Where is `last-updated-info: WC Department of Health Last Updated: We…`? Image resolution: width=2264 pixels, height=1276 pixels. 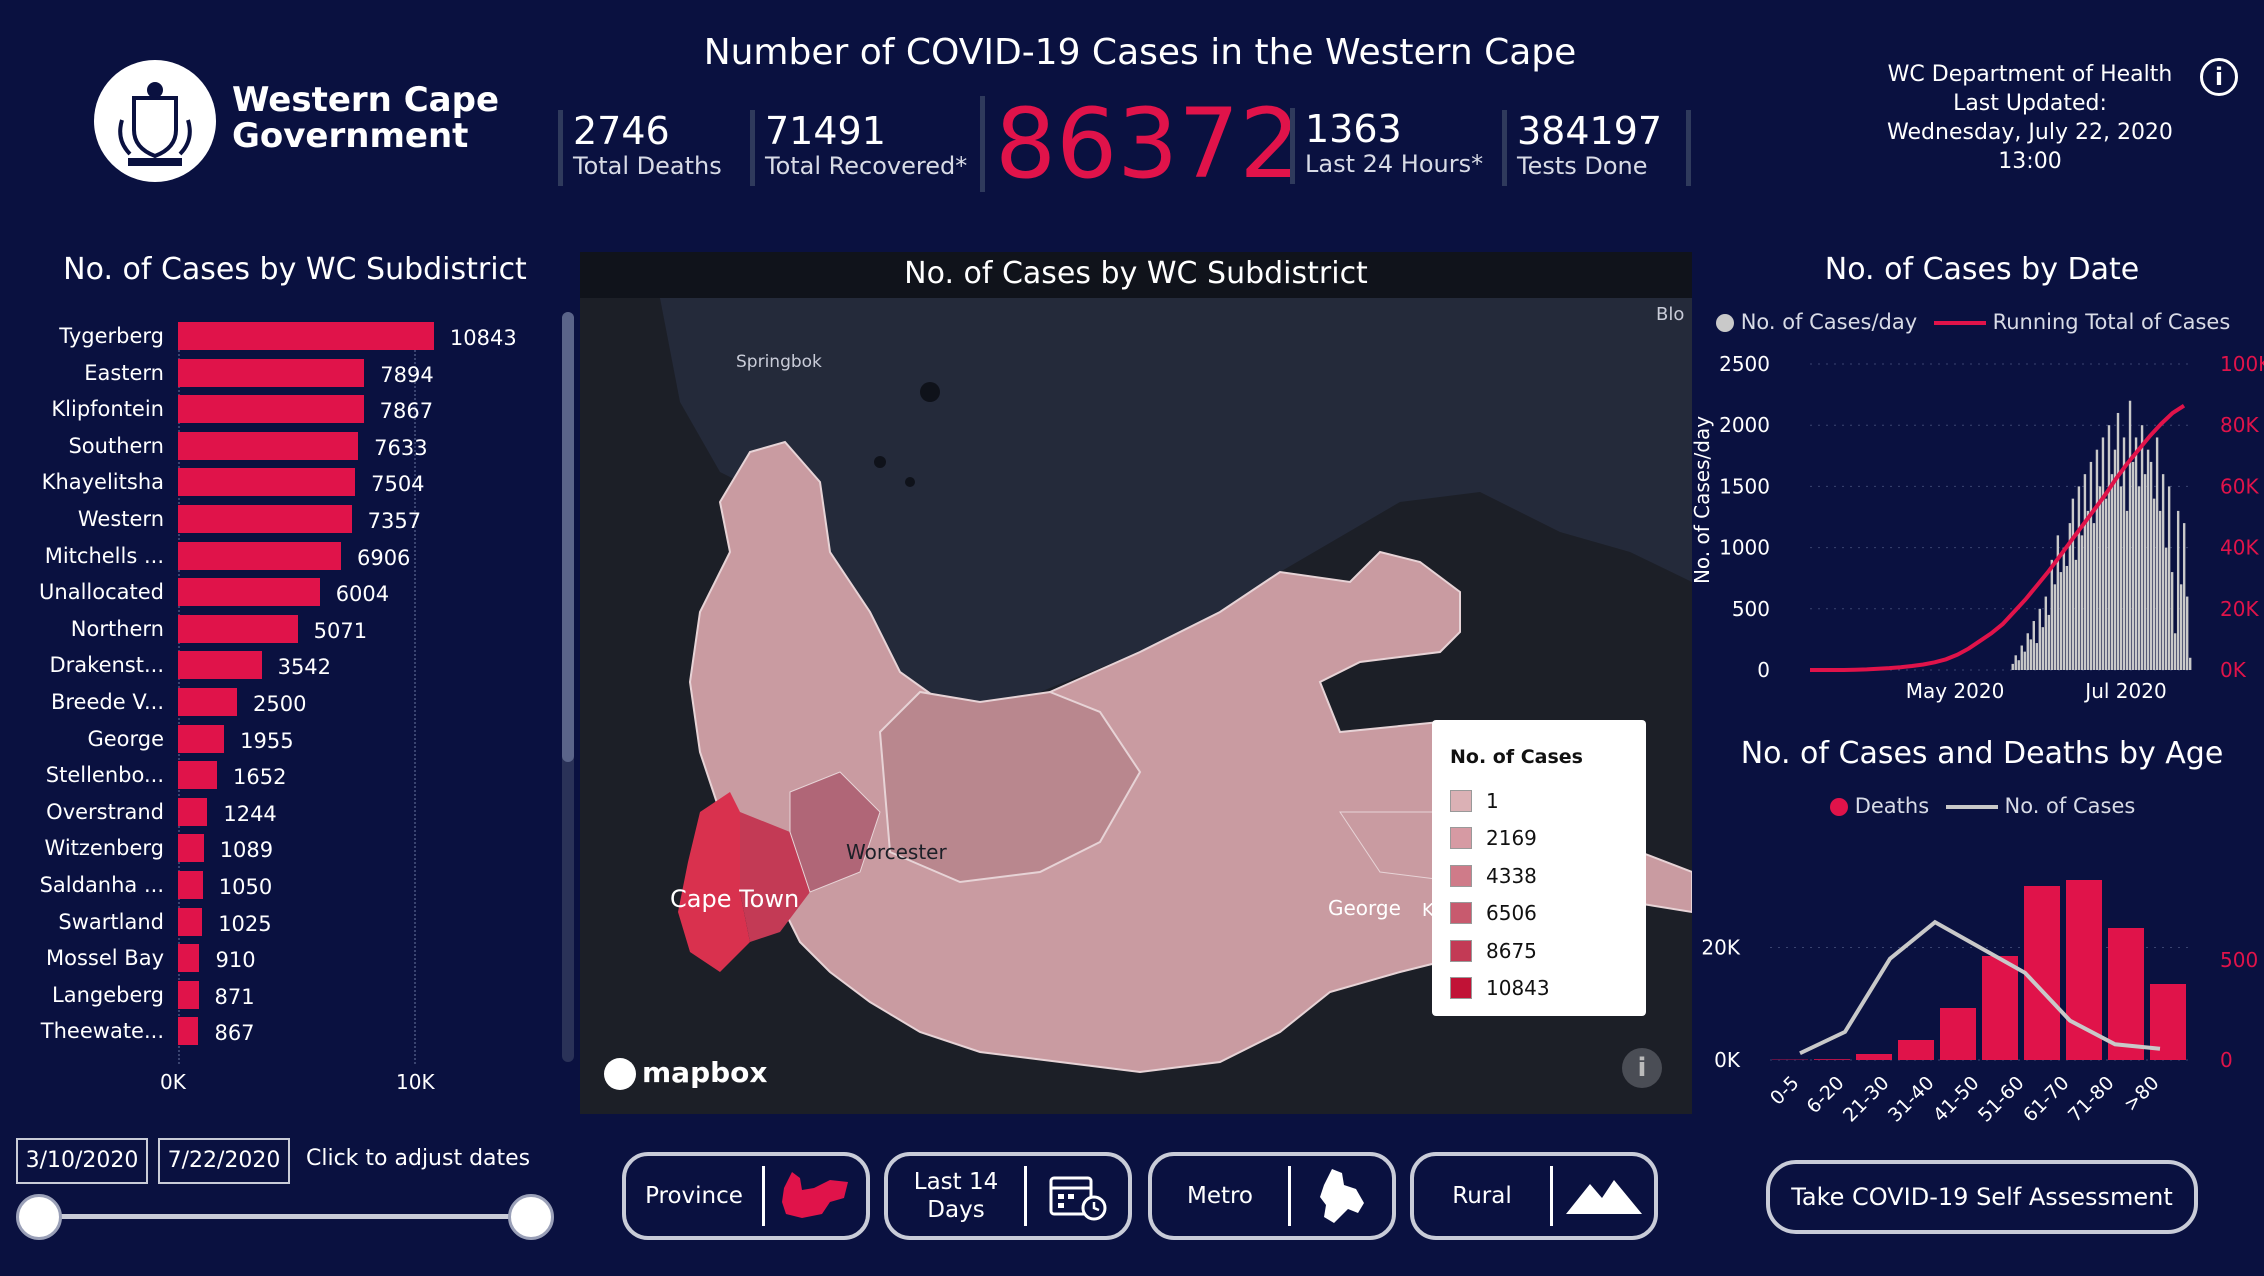 last-updated-info: WC Department of Health Last Updated: We… is located at coordinates (2030, 118).